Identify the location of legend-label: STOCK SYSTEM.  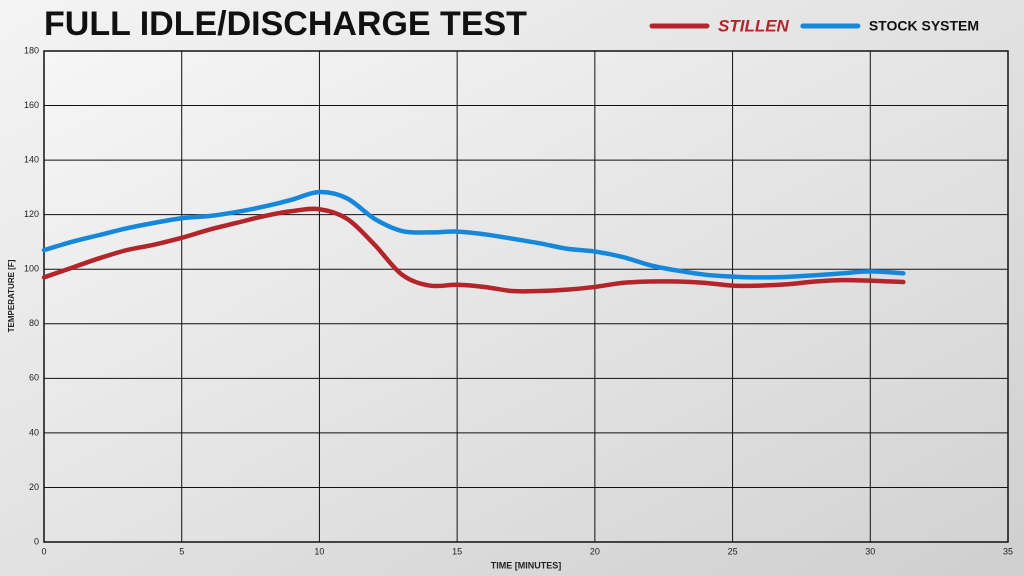
(924, 26).